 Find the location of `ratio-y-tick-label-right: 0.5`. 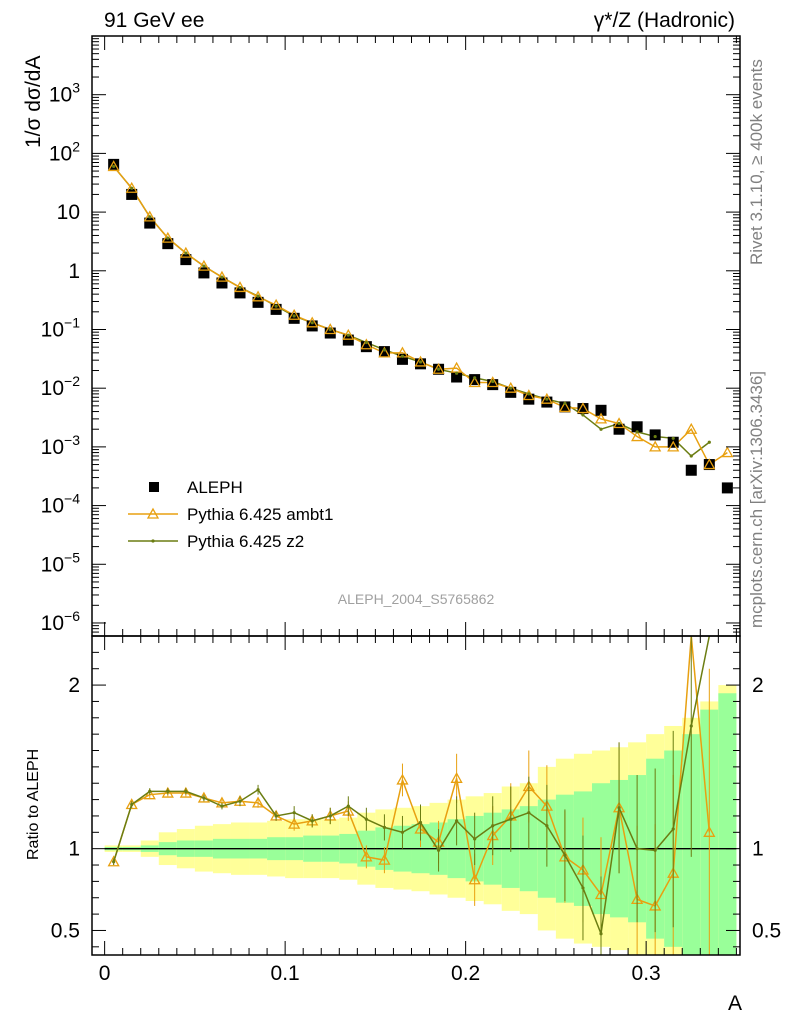

ratio-y-tick-label-right: 0.5 is located at coordinates (766, 930).